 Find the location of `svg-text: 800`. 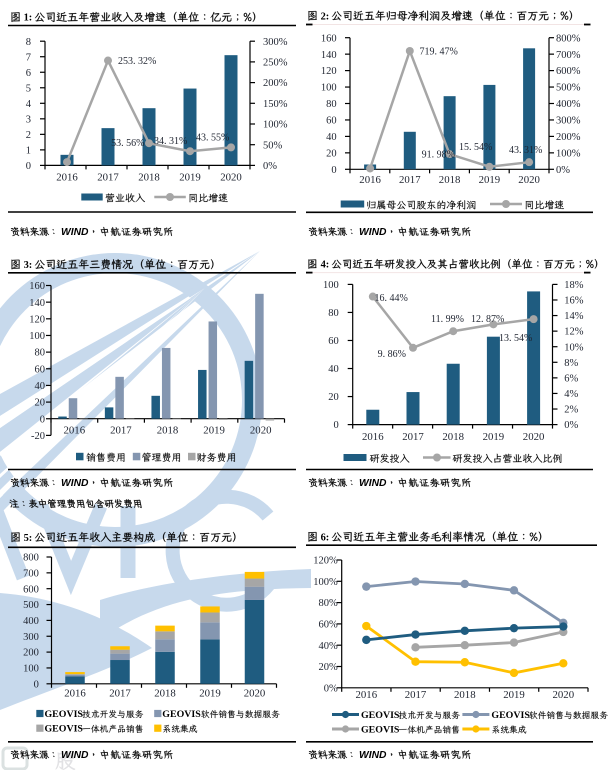

svg-text: 800 is located at coordinates (31, 558).